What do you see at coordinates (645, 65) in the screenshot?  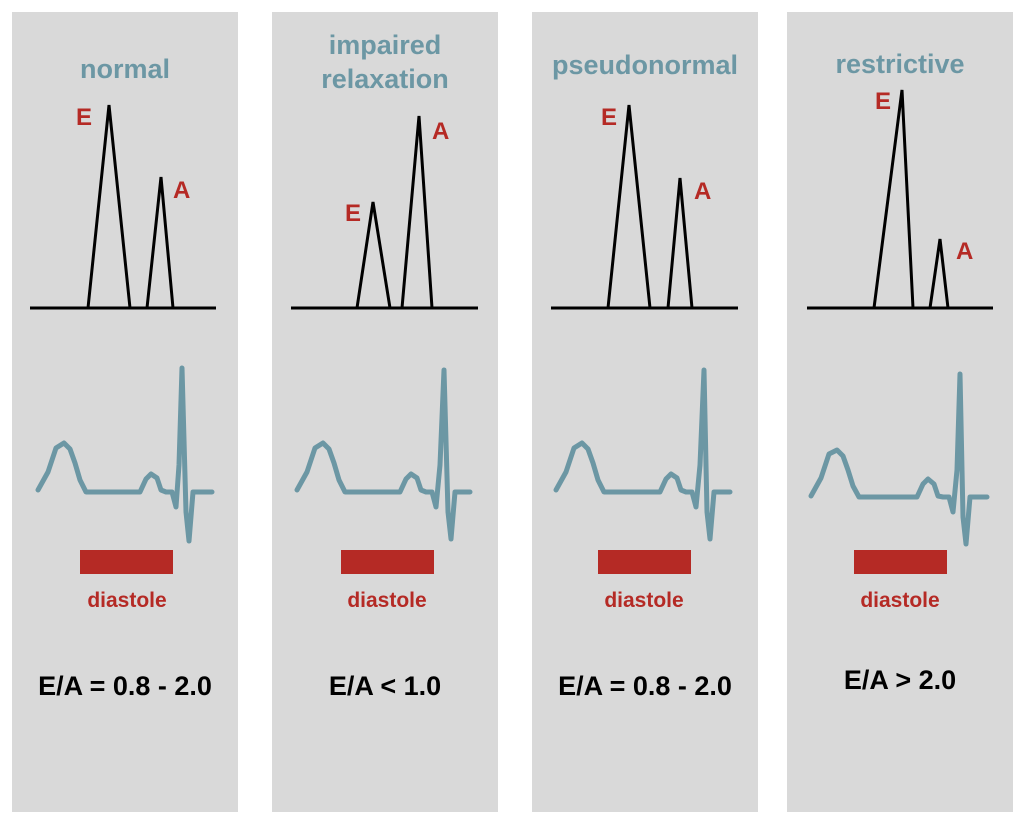 I see `panel-title: pseudonormal` at bounding box center [645, 65].